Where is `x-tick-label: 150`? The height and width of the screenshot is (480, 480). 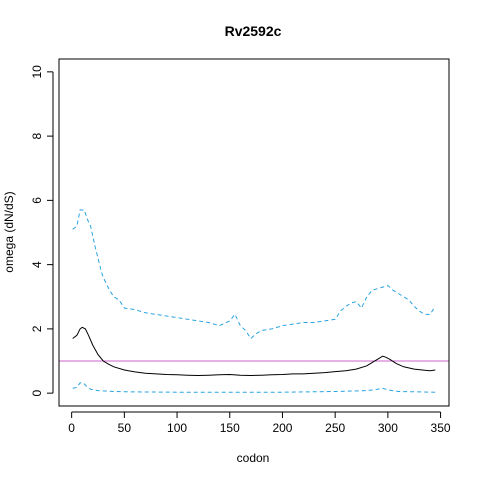
x-tick-label: 150 is located at coordinates (230, 428).